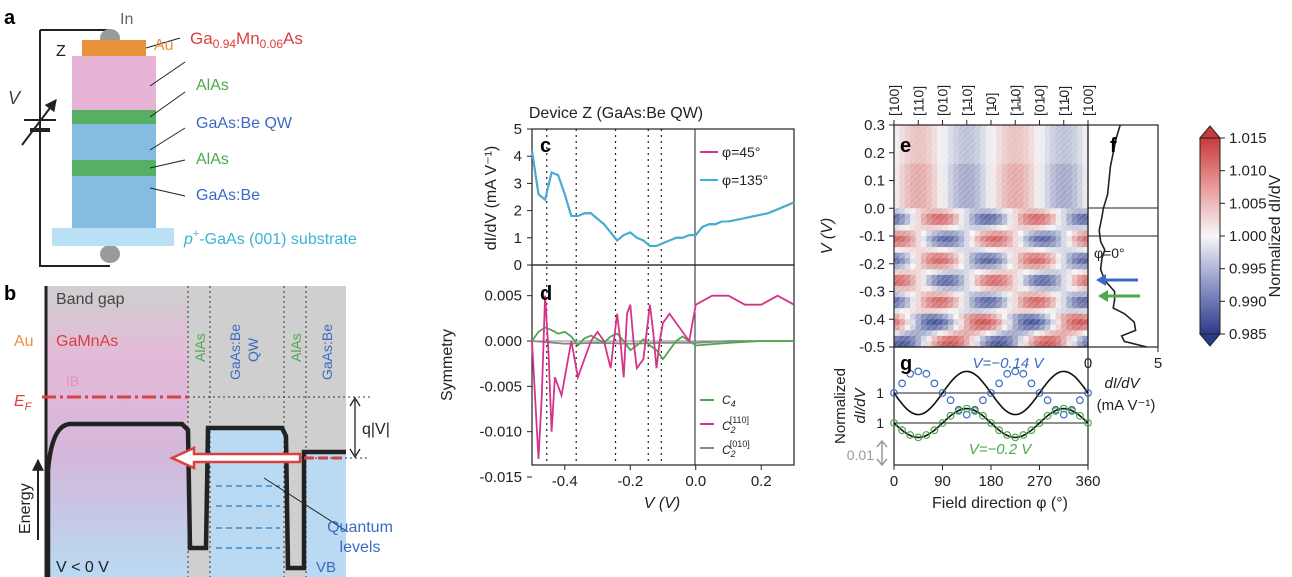  Describe the element at coordinates (880, 393) in the screenshot. I see `g-one-top: 1` at that location.